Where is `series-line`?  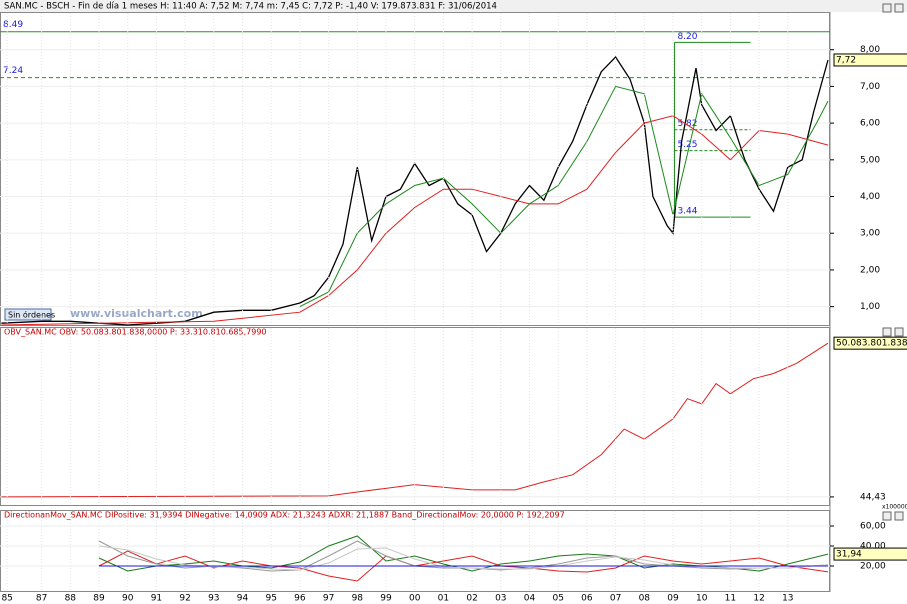
series-line is located at coordinates (463, 558).